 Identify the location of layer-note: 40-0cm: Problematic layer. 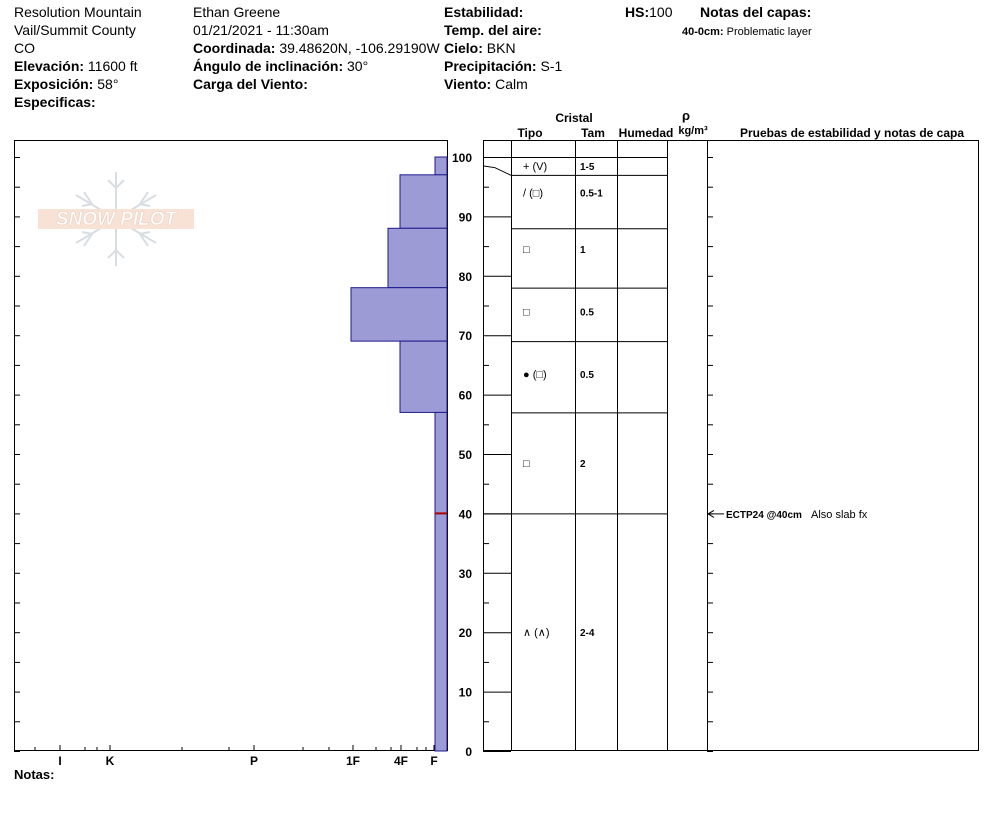
(747, 32).